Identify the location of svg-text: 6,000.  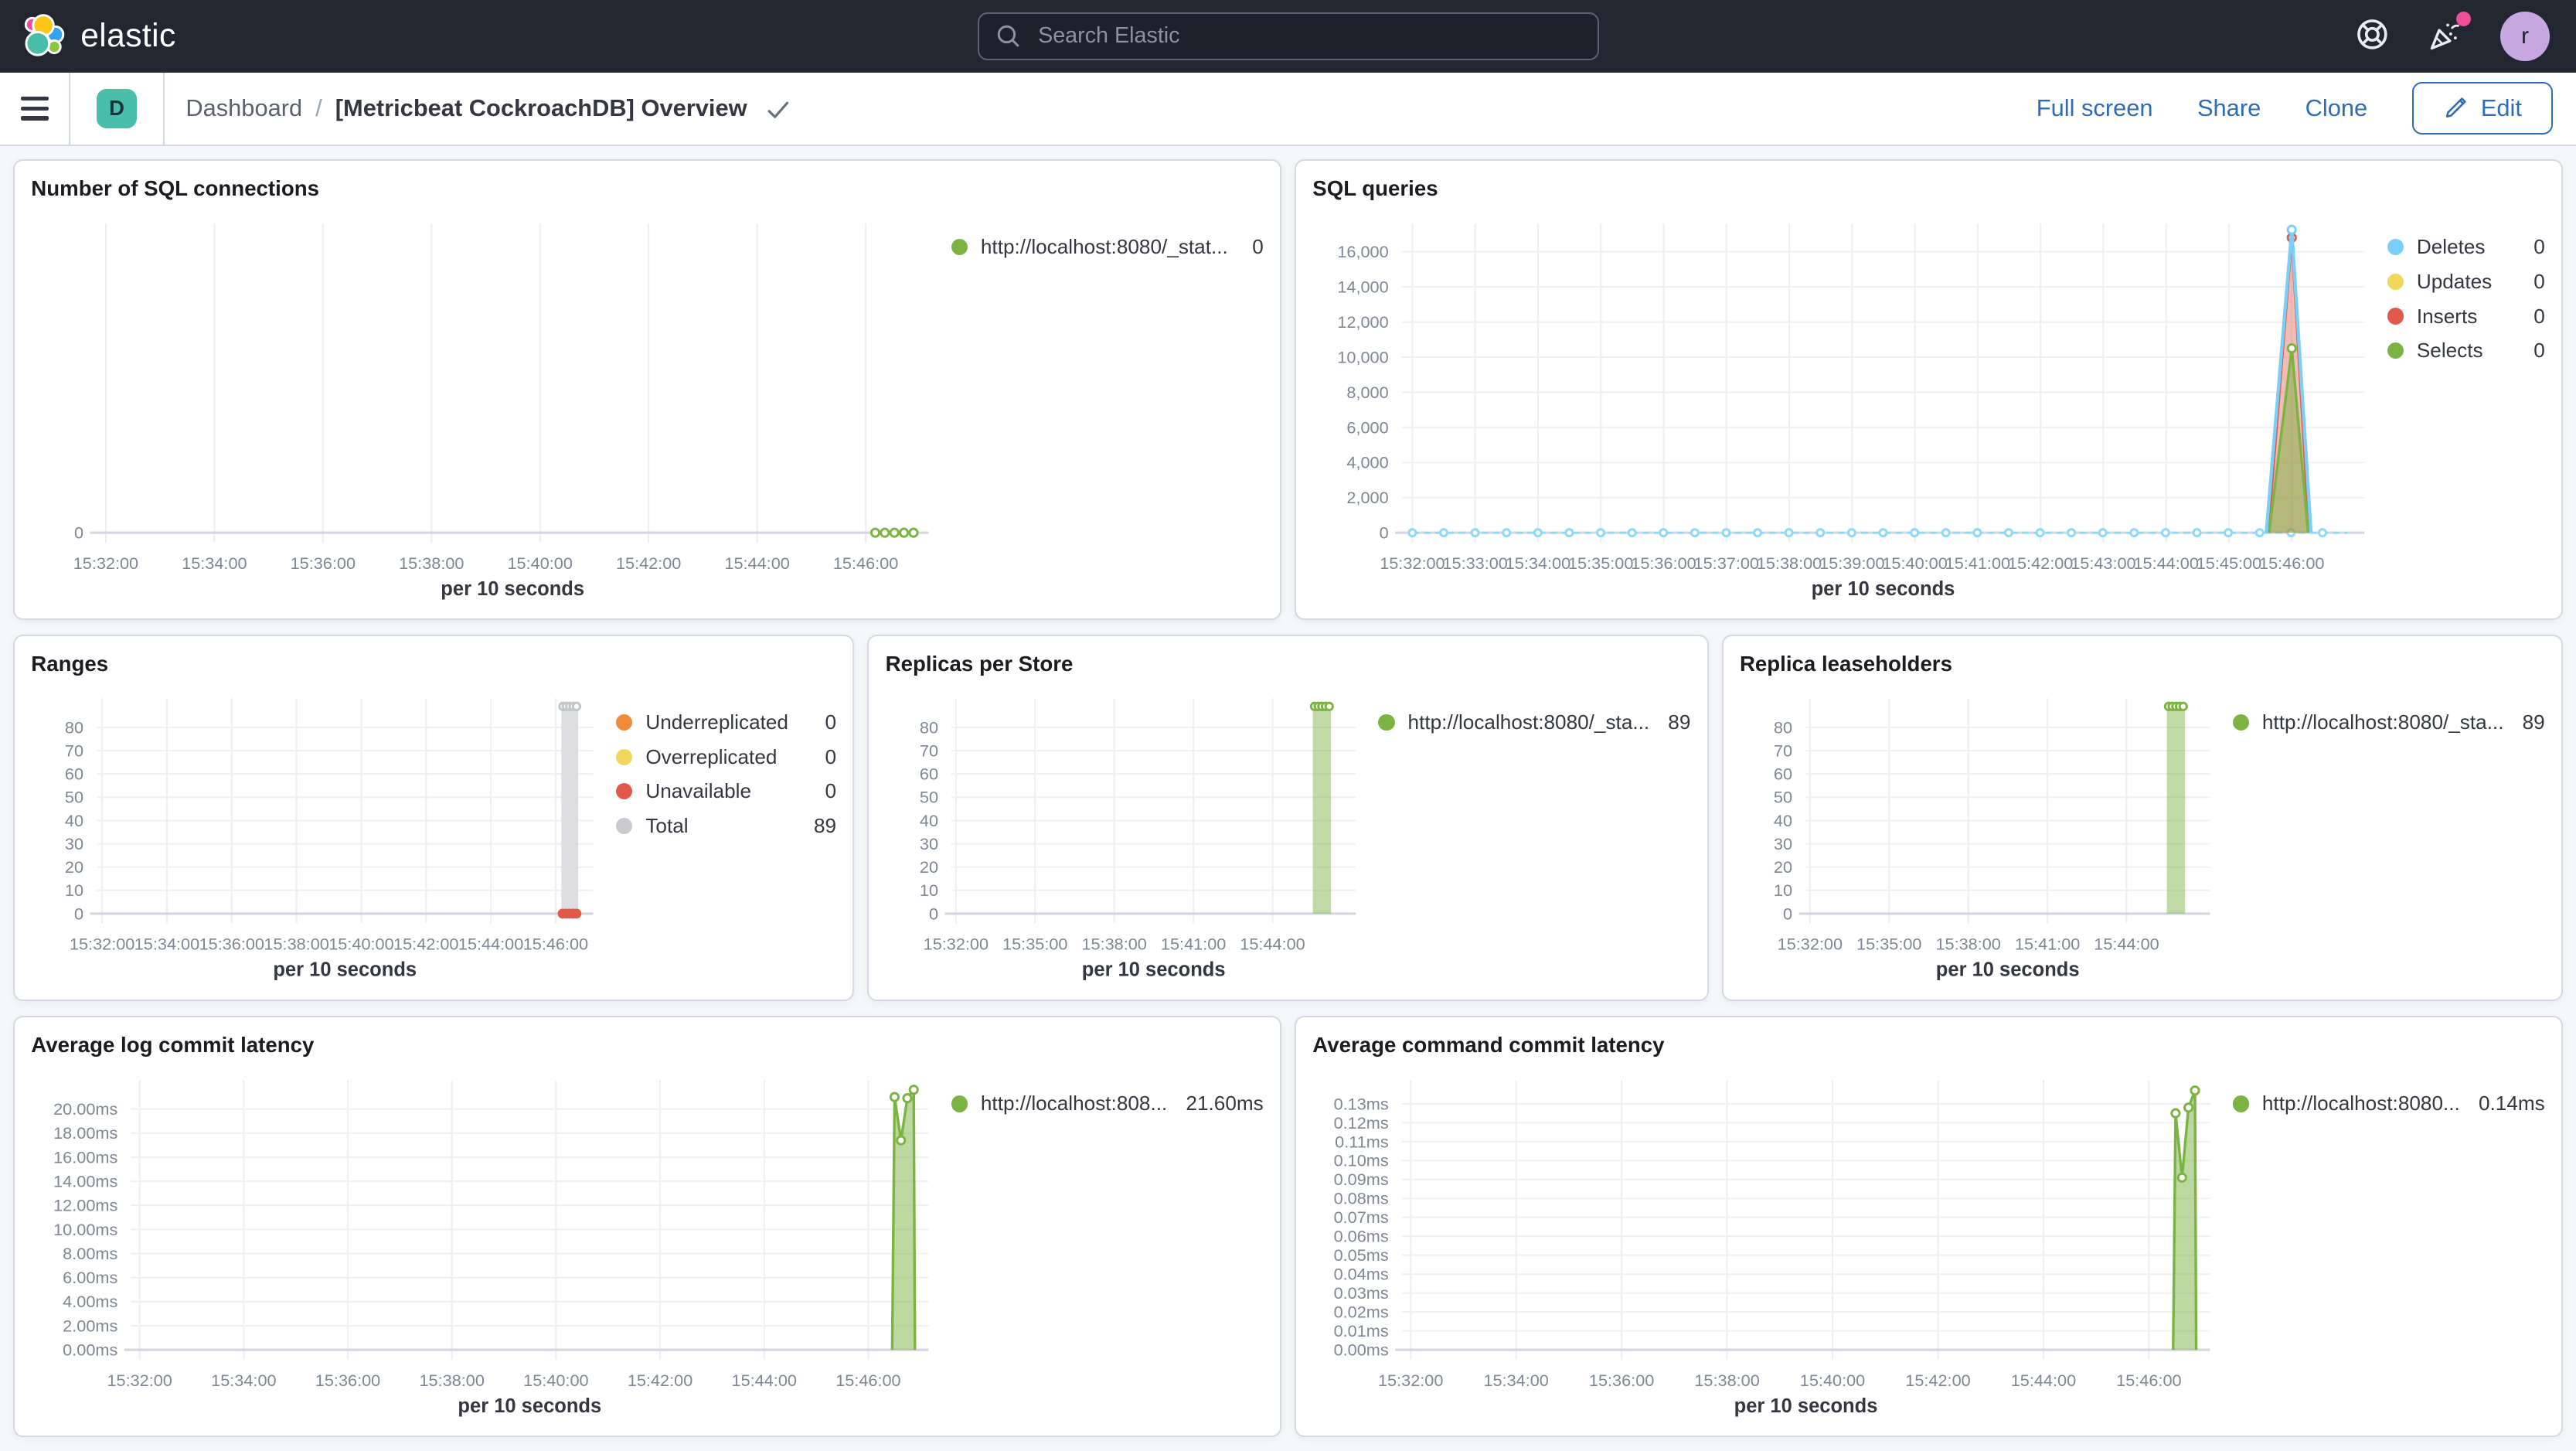
(1368, 427).